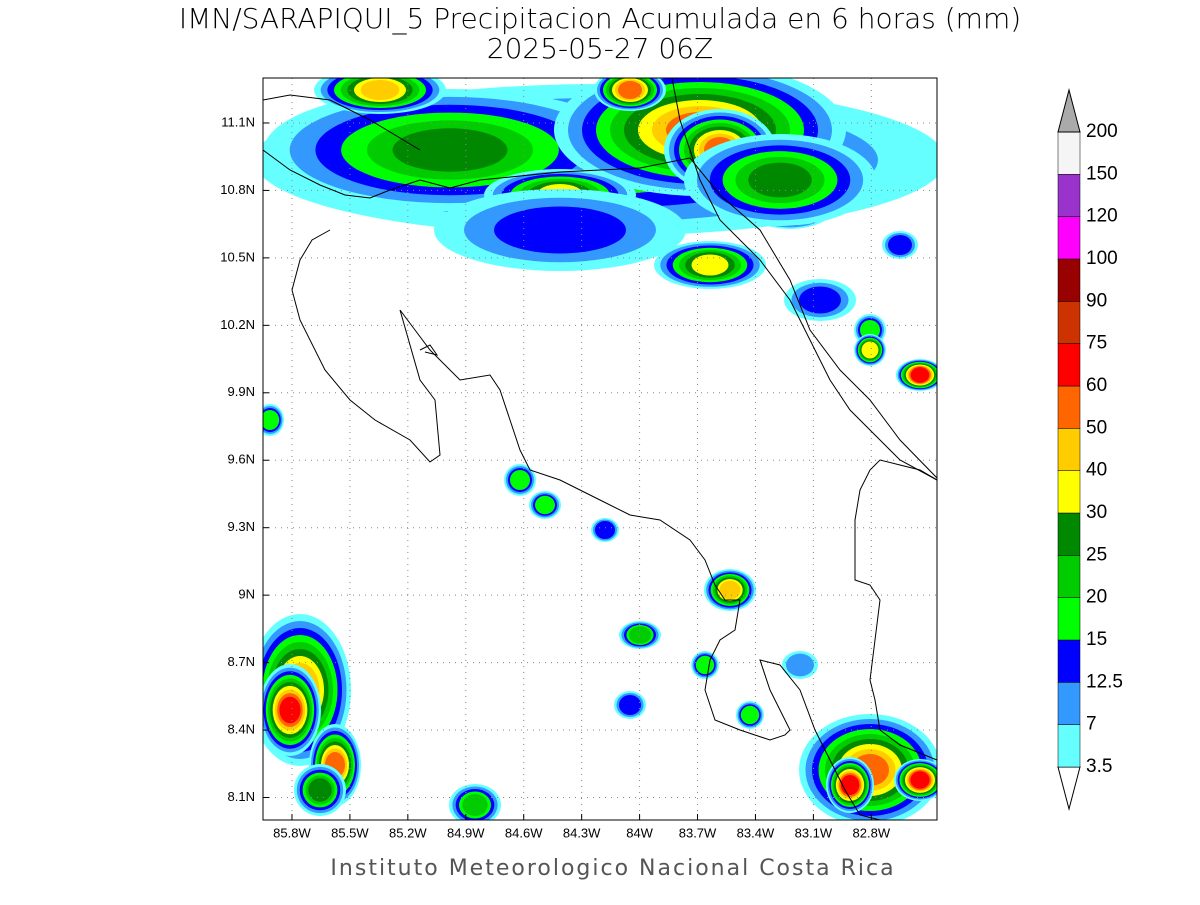 This screenshot has height=905, width=1200. I want to click on colorbar-over, so click(1069, 110).